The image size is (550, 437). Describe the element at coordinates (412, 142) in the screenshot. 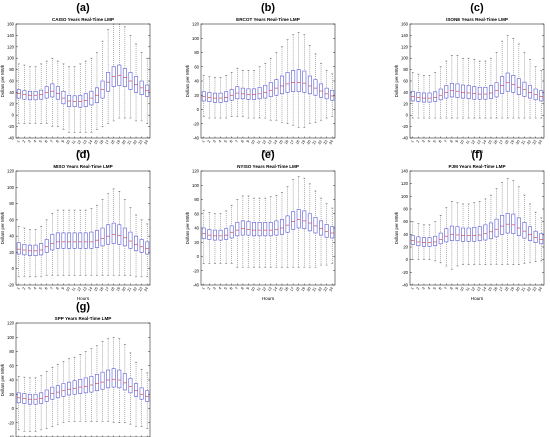

I see `x-tick-label: 1` at that location.